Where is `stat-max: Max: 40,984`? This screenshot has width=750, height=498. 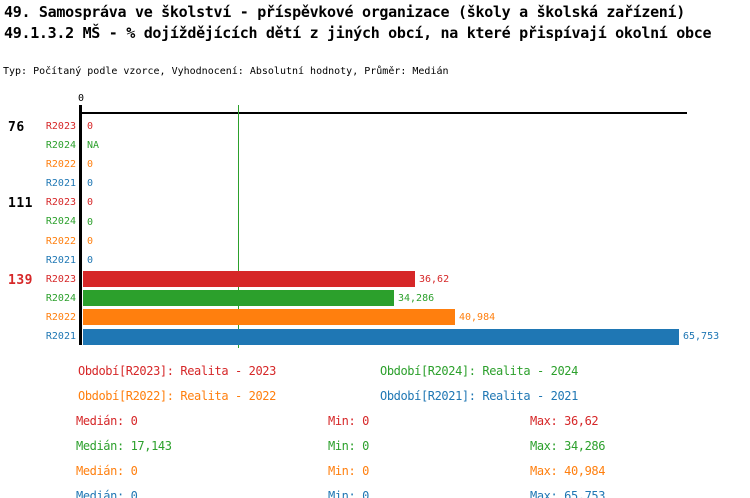
stat-max: Max: 40,984 is located at coordinates (568, 471).